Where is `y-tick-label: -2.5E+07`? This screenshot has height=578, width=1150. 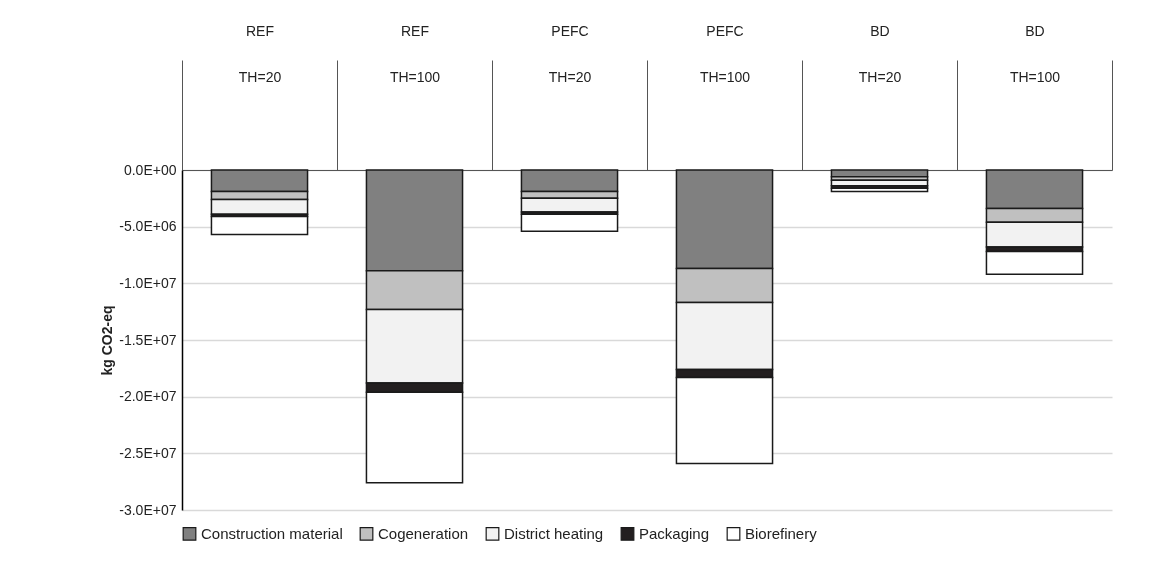
y-tick-label: -2.5E+07 is located at coordinates (148, 452).